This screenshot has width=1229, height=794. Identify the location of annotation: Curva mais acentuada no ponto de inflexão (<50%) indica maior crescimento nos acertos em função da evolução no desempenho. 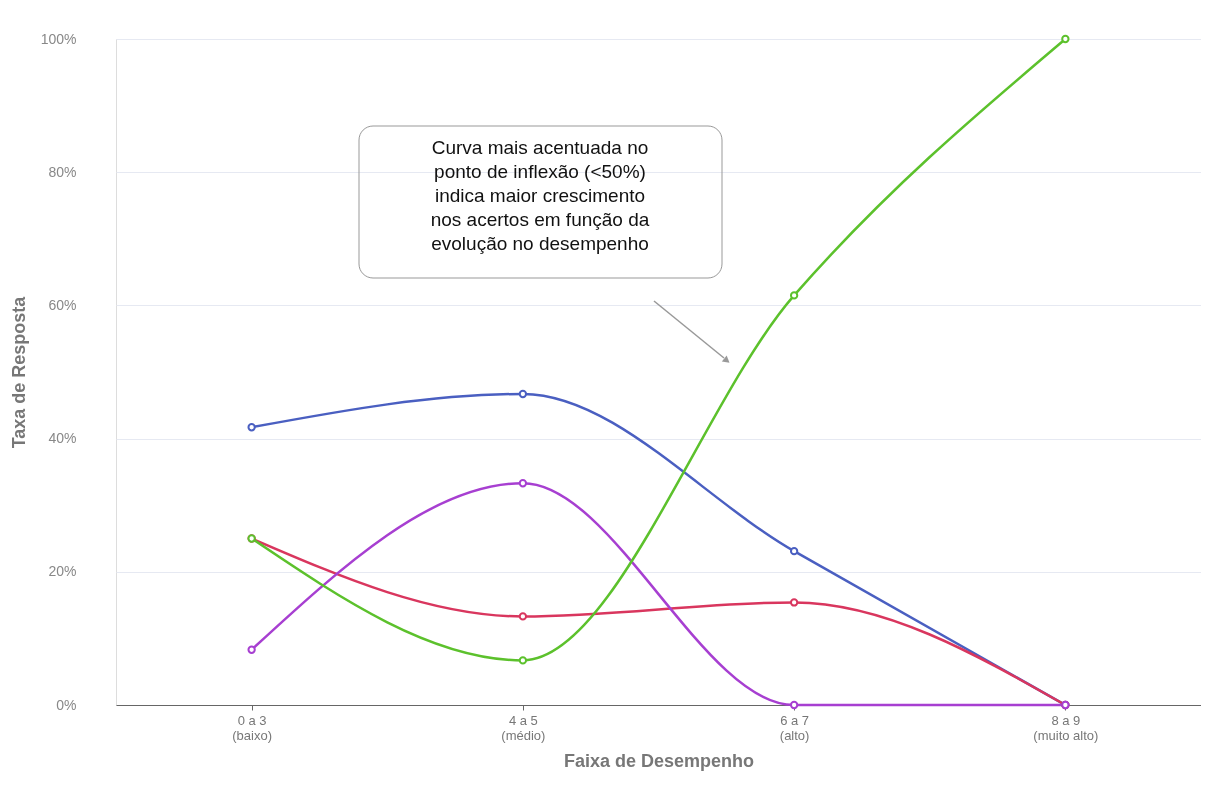
(540, 195).